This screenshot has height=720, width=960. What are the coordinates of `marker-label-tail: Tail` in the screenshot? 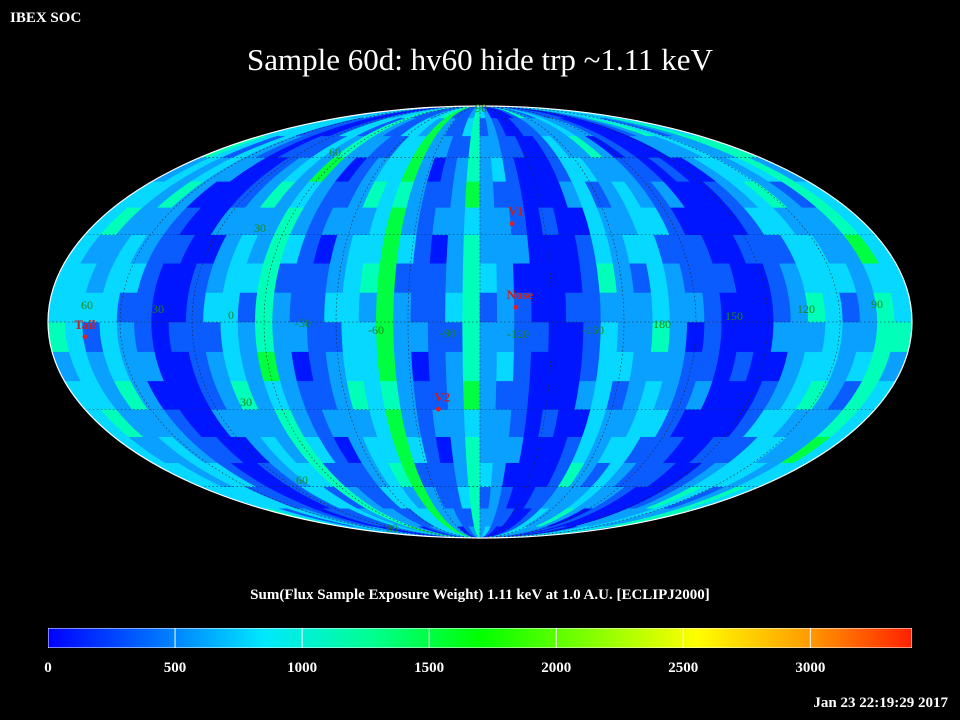 It's located at (85, 324).